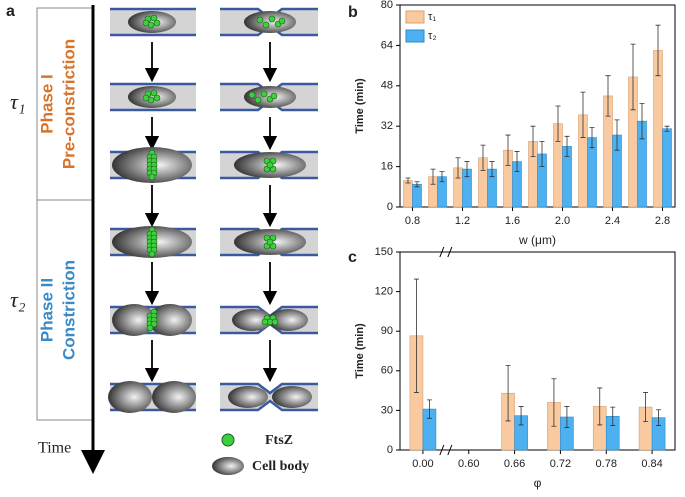 Image resolution: width=685 pixels, height=497 pixels. What do you see at coordinates (280, 466) in the screenshot?
I see `legend-cell: Cell body` at bounding box center [280, 466].